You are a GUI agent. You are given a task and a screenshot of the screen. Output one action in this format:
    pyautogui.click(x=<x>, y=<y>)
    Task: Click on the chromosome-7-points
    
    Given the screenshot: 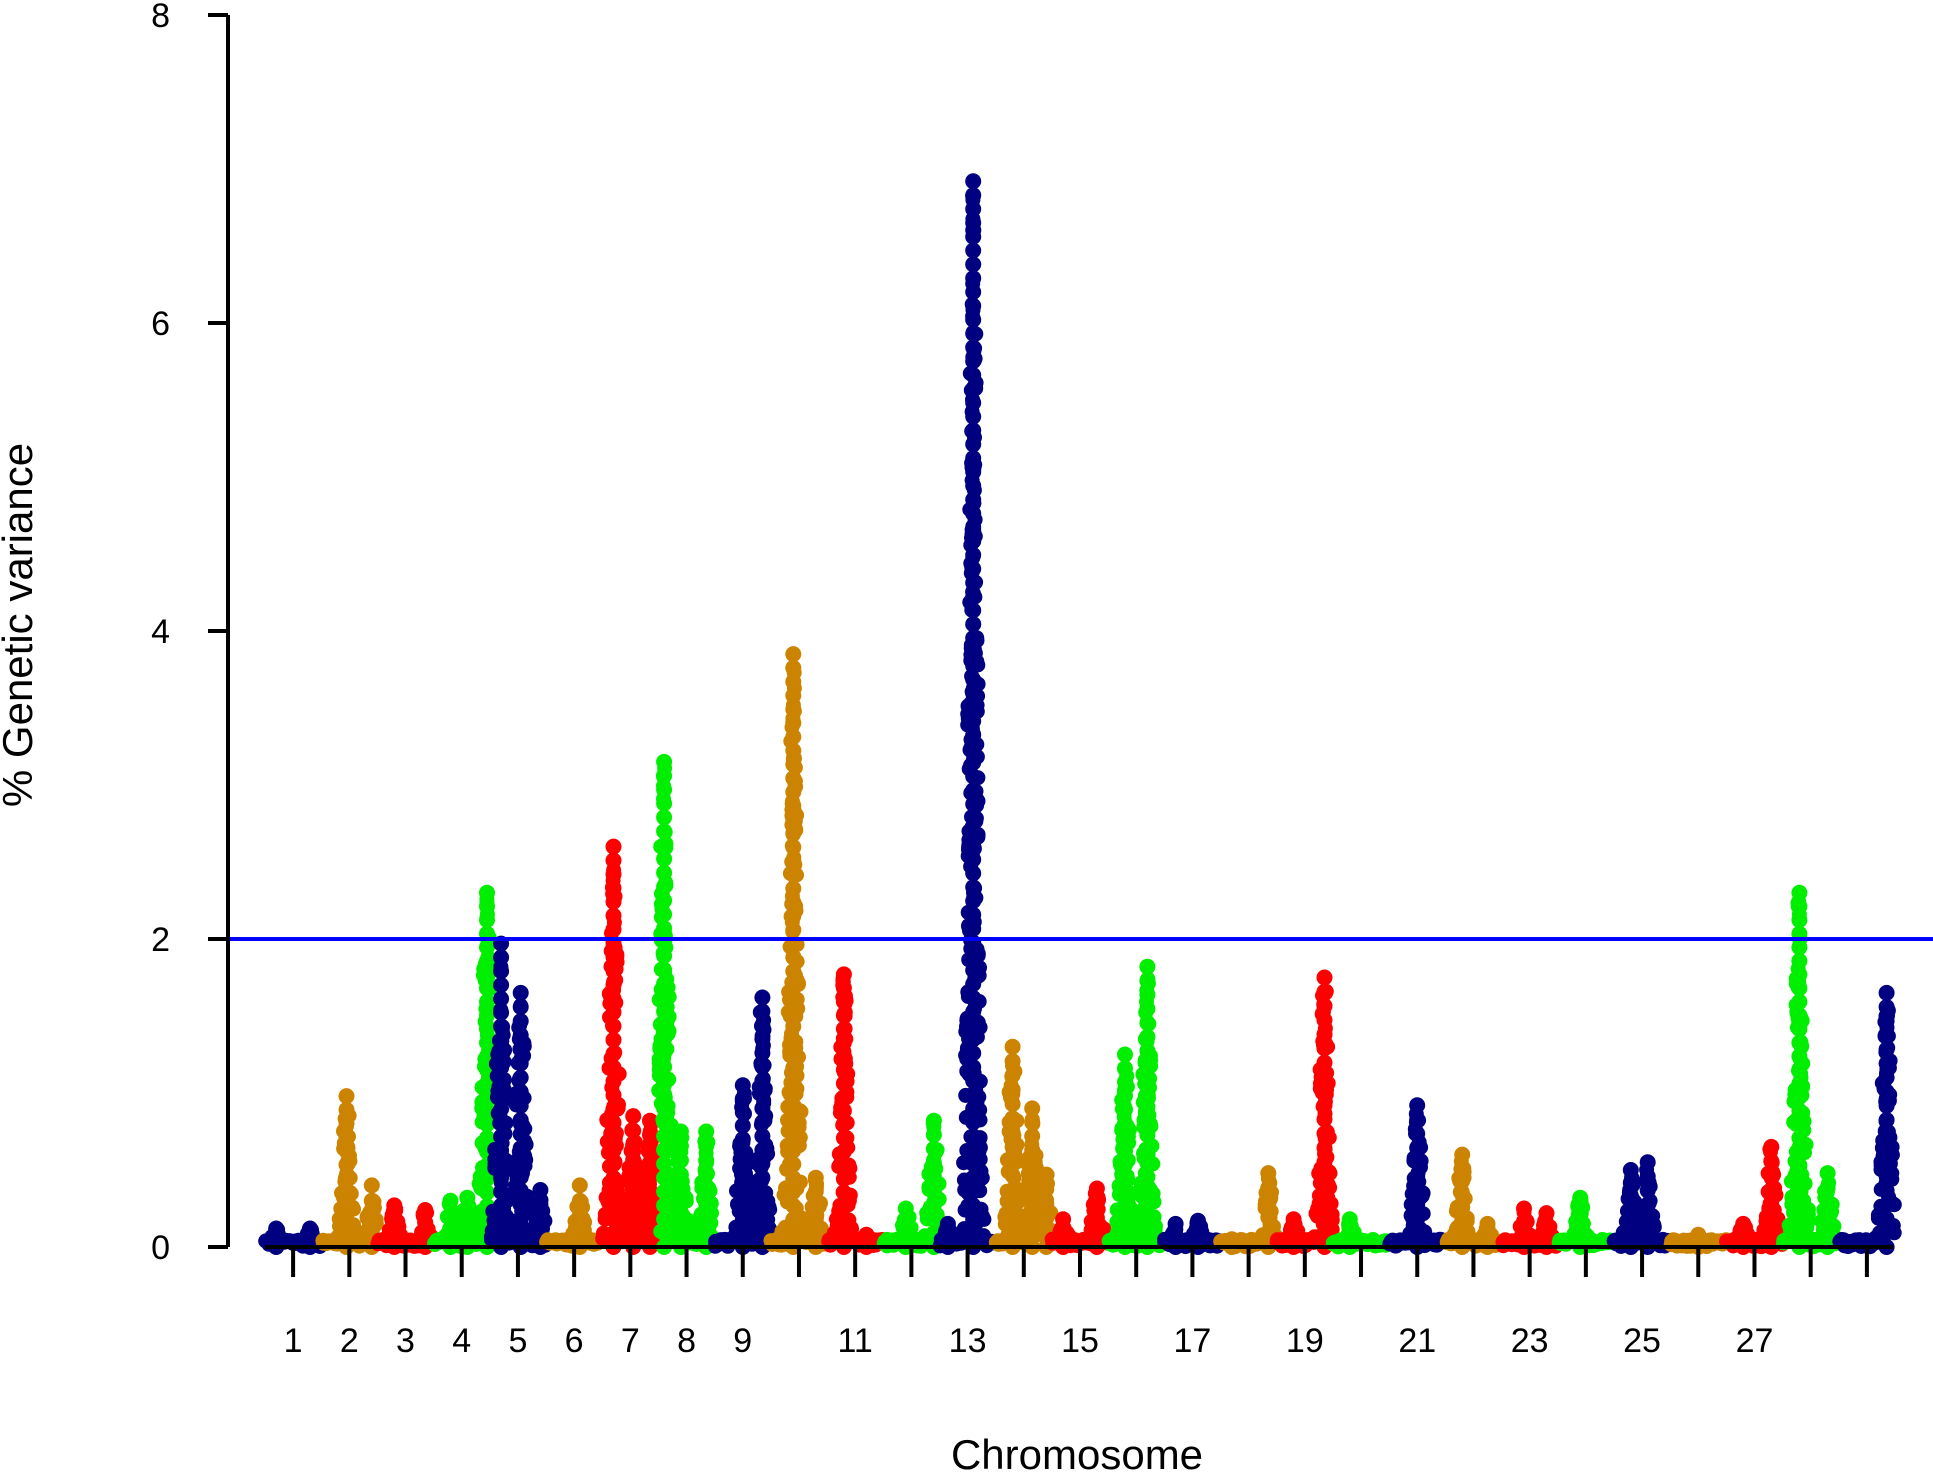 What is the action you would take?
    pyautogui.click(x=630, y=1046)
    